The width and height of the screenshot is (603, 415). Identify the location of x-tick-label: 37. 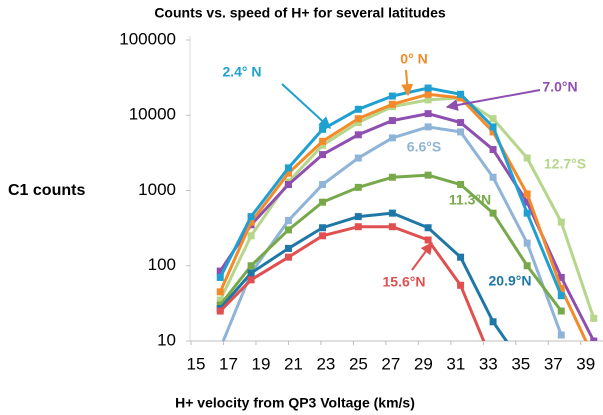
(553, 363).